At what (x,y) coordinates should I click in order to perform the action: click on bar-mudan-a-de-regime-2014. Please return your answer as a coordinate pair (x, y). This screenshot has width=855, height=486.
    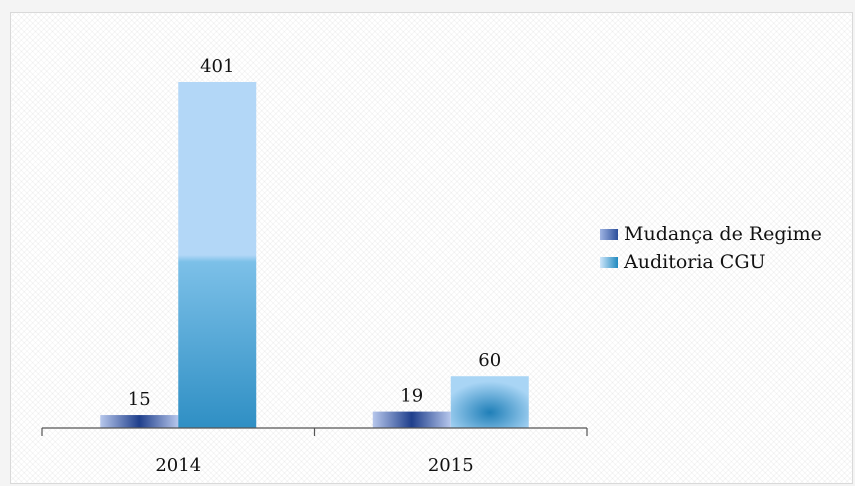
    Looking at the image, I should click on (139, 421).